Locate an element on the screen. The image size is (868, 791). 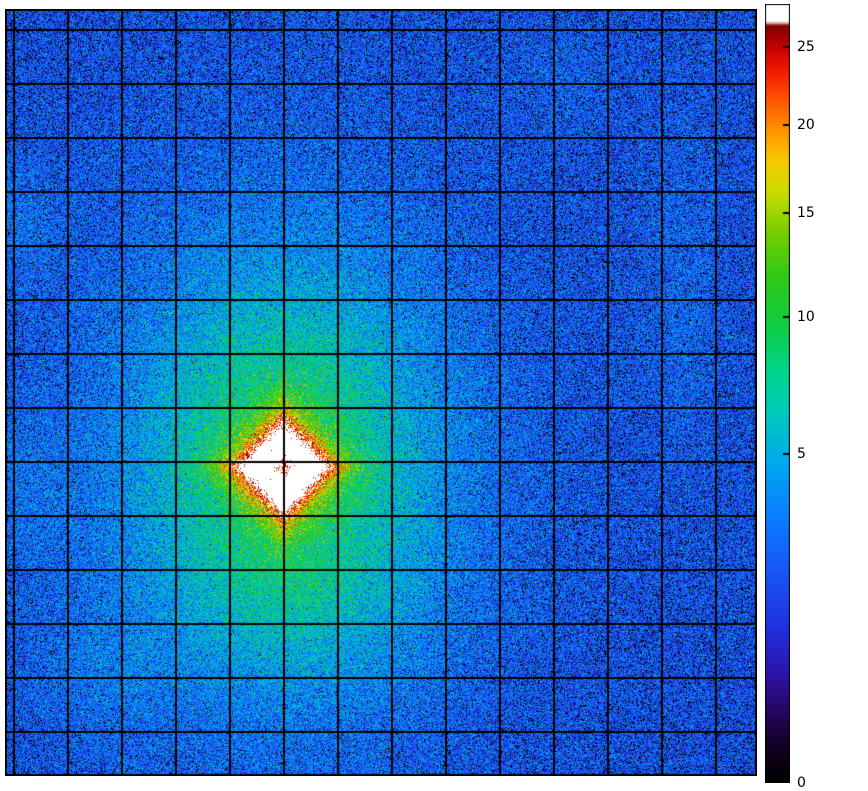
colorbar-tick-label: 20 is located at coordinates (806, 124).